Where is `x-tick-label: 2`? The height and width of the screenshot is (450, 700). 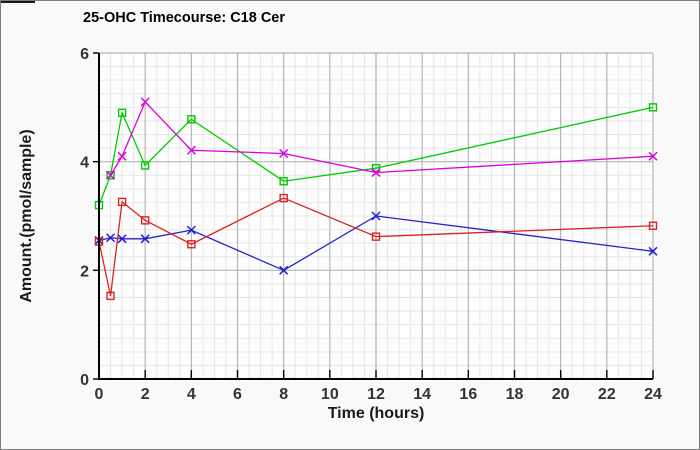 x-tick-label: 2 is located at coordinates (145, 394).